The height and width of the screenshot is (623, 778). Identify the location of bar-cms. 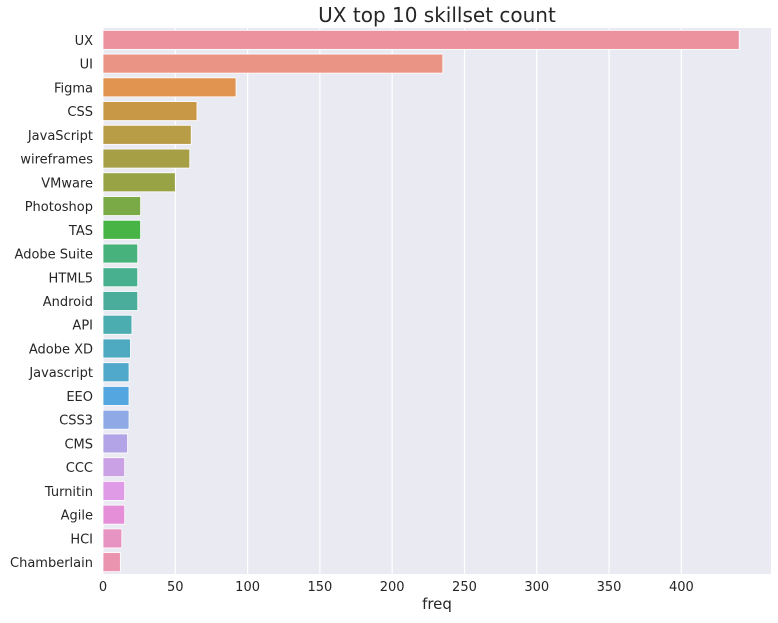
(115, 443).